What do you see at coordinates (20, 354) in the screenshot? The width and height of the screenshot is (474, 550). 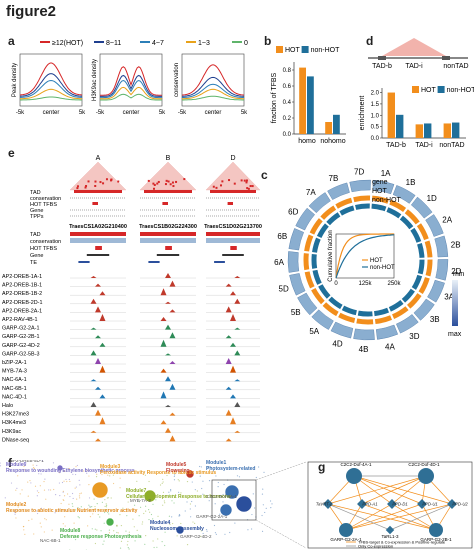 I see `tf-track-label: GARP-G2-5B-3` at bounding box center [20, 354].